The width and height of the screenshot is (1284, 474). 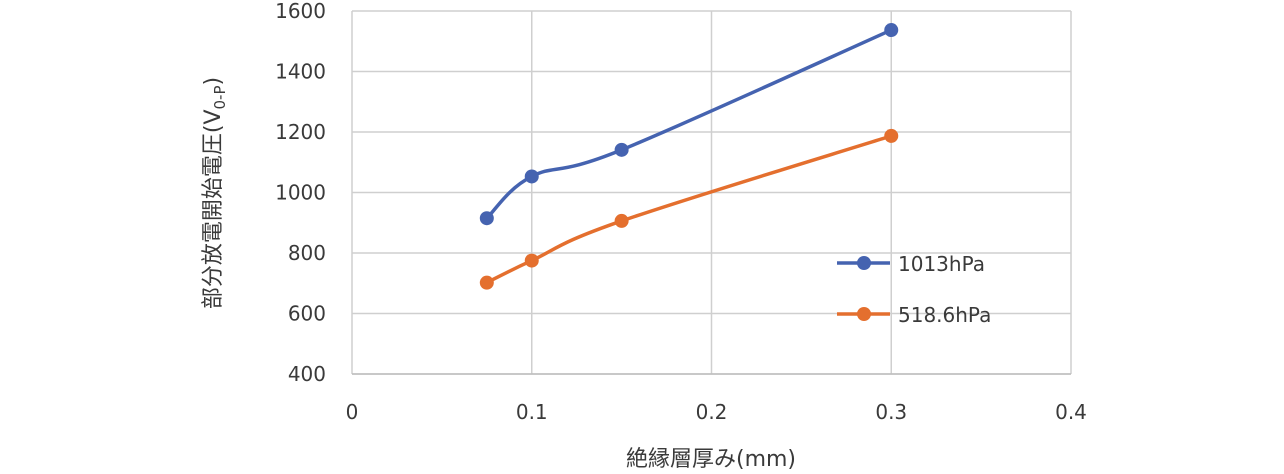 I want to click on legend: 1013hPa 518.6hPa, so click(x=914, y=289).